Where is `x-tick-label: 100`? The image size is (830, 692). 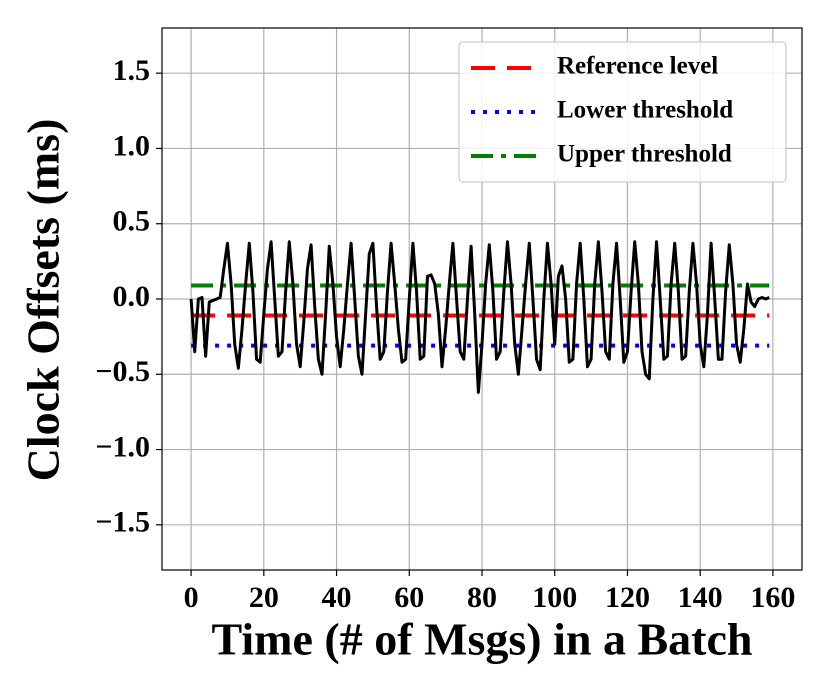 x-tick-label: 100 is located at coordinates (554, 597).